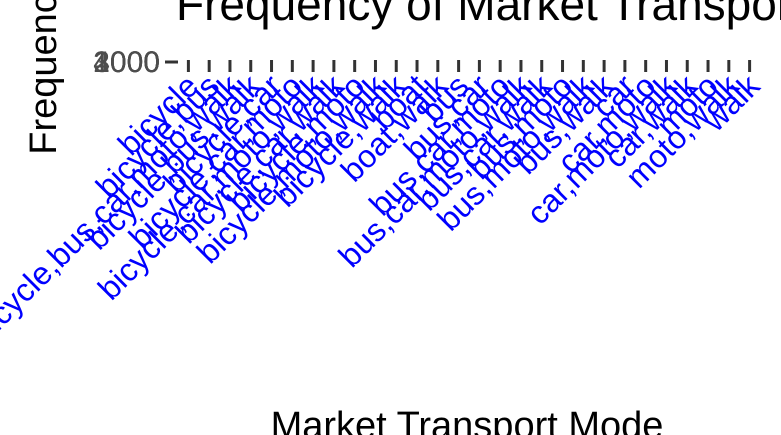 Image resolution: width=781 pixels, height=435 pixels. Describe the element at coordinates (44, 77) in the screenshot. I see `y-axis-label: Frequency` at that location.